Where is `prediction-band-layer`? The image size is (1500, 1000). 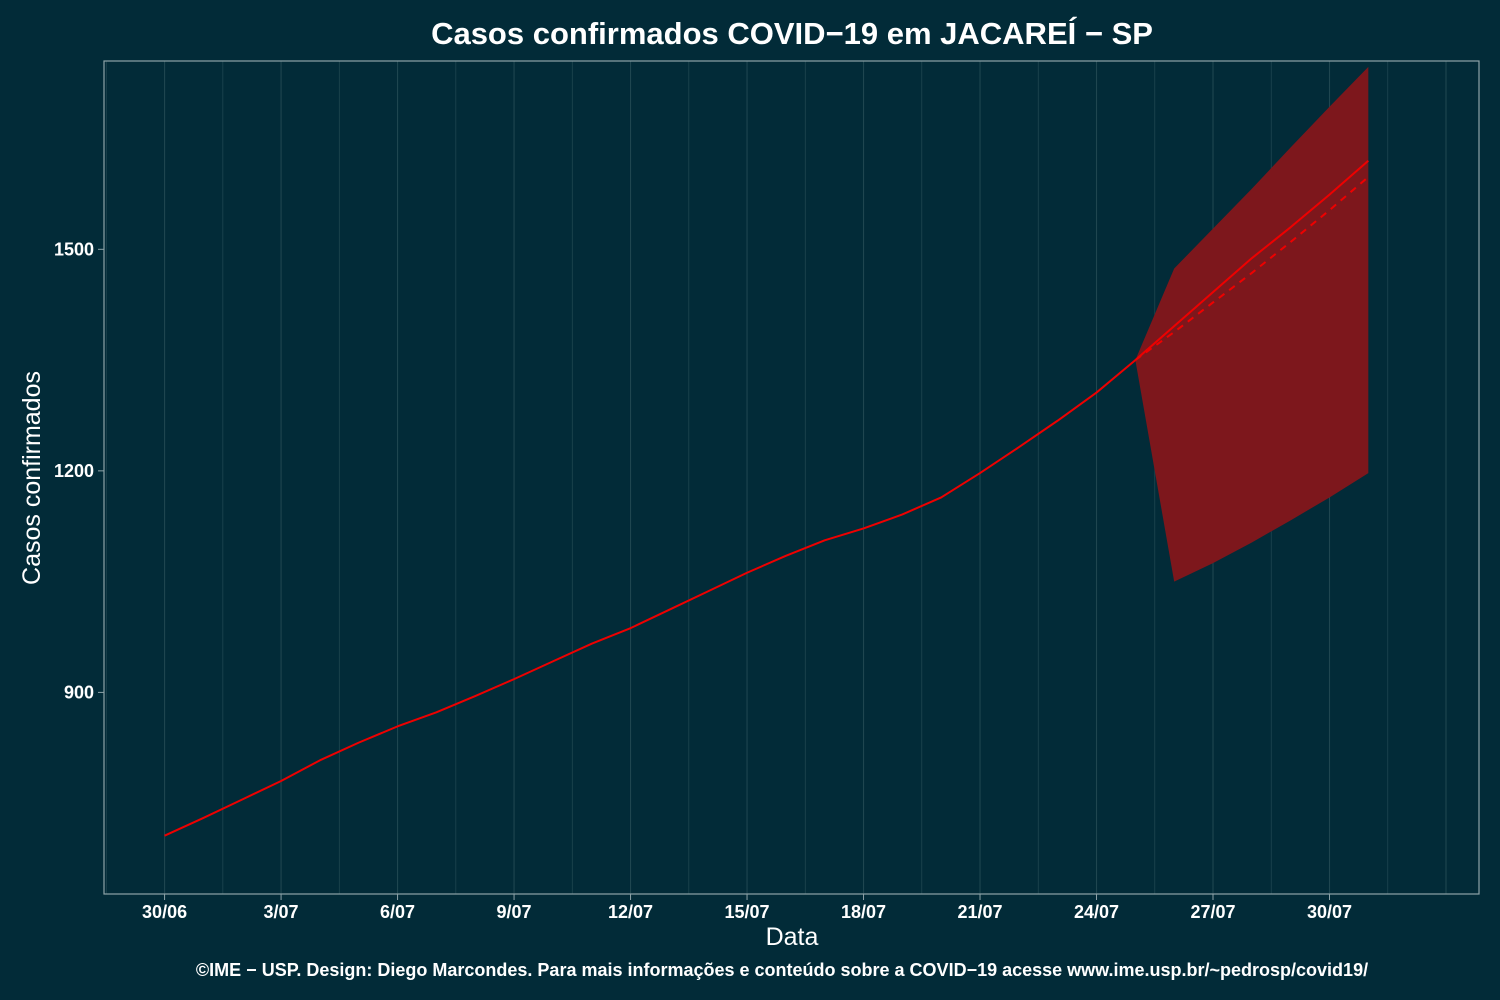
prediction-band-layer is located at coordinates (1252, 324).